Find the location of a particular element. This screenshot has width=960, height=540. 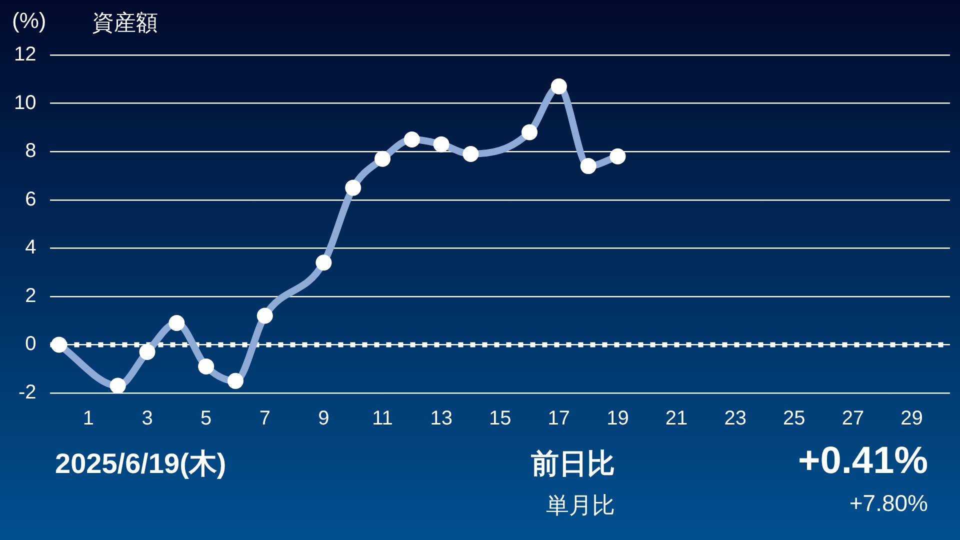

chart-title: 資産額 is located at coordinates (125, 23).